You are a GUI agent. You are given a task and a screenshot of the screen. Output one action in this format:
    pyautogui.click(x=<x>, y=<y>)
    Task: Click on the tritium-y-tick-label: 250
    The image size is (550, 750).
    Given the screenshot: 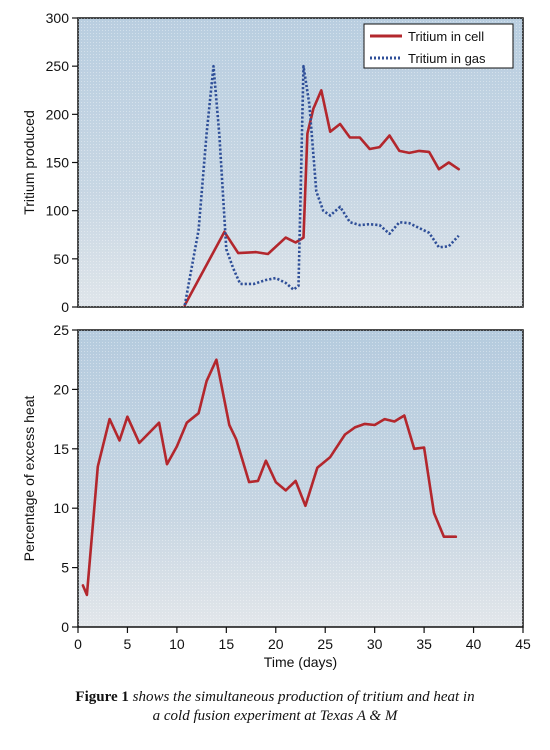 What is the action you would take?
    pyautogui.click(x=58, y=66)
    